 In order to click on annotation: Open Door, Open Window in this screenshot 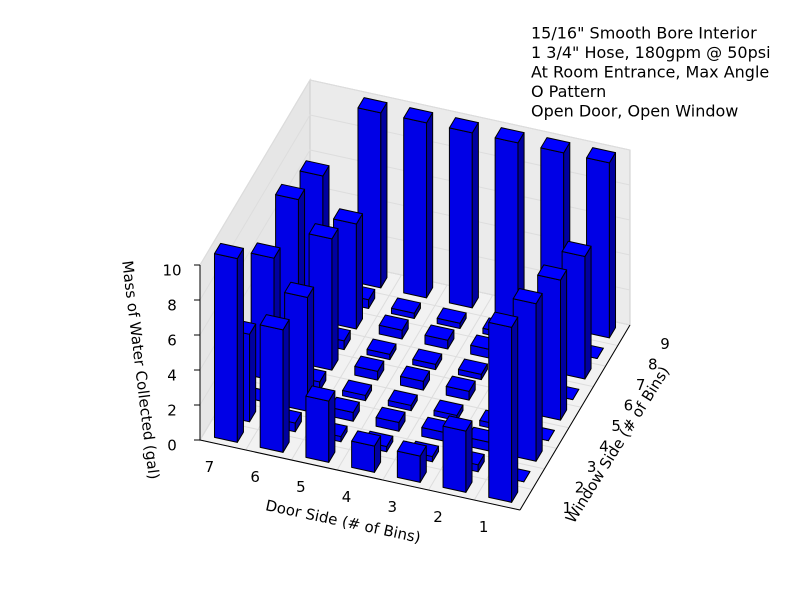, I will do `click(634, 111)`.